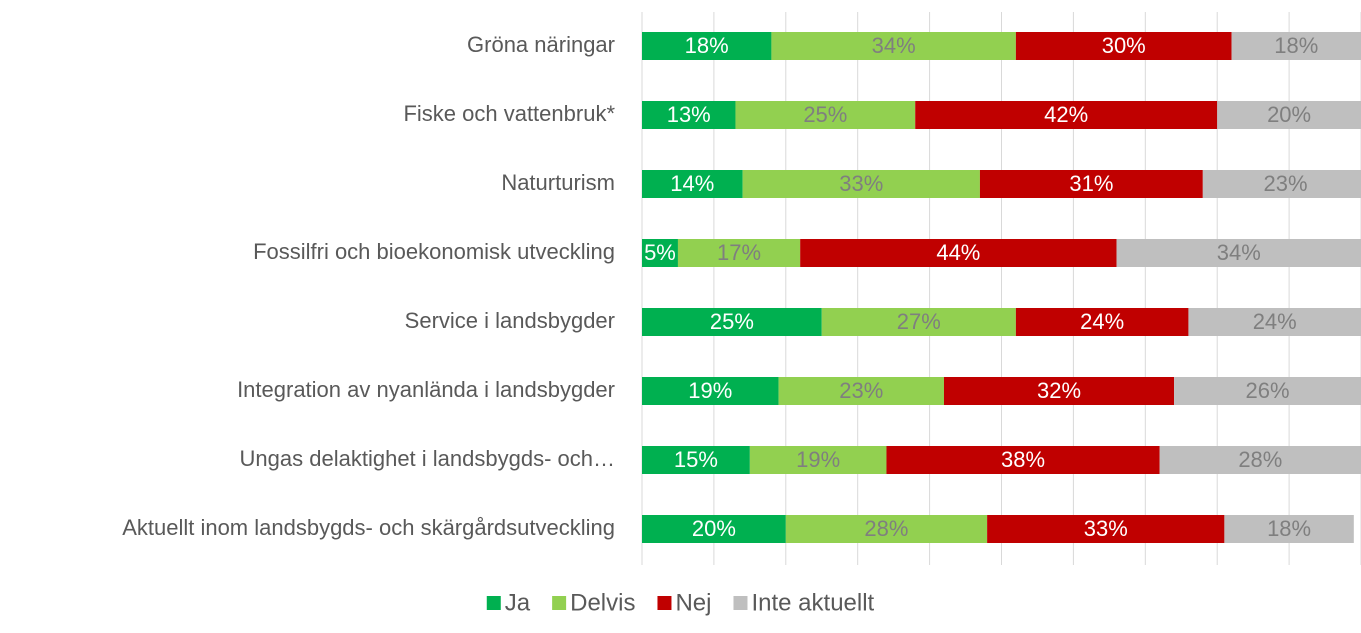 The image size is (1361, 633). I want to click on data-label: 17%, so click(739, 252).